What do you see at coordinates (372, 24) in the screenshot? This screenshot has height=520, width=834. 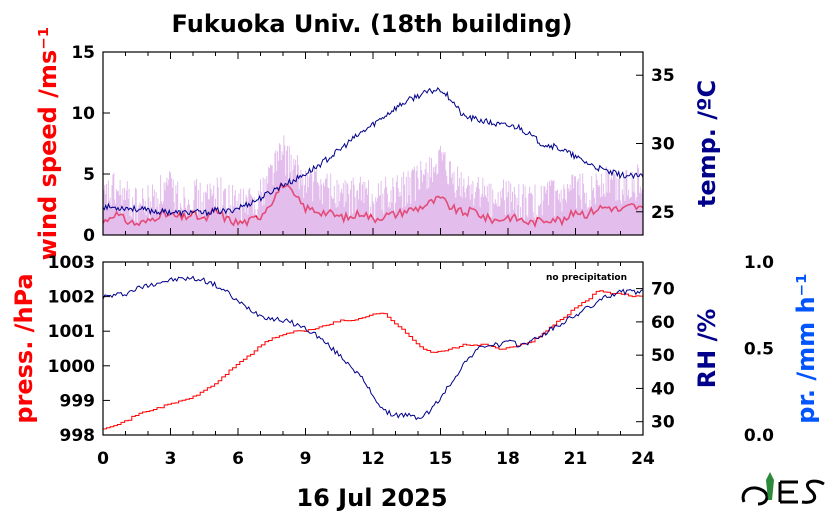 I see `chart-title: Fukuoka Univ. (18th building)` at bounding box center [372, 24].